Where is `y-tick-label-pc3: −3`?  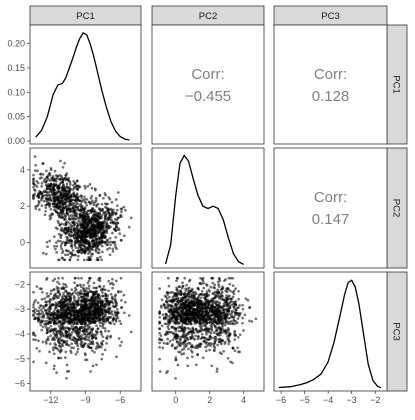 y-tick-label-pc3: −3 is located at coordinates (20, 309).